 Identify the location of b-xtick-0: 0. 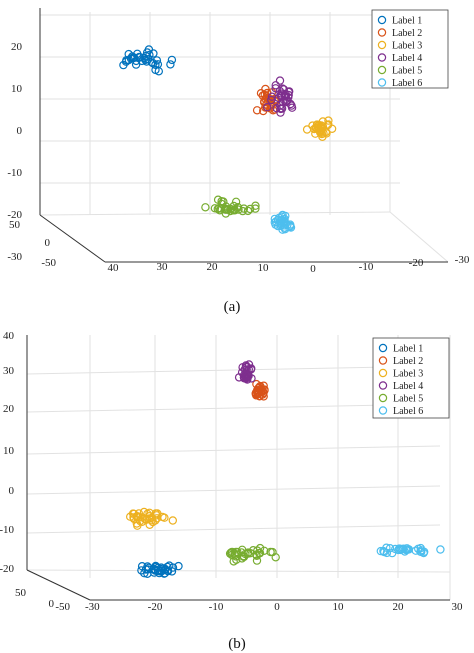
(277, 607).